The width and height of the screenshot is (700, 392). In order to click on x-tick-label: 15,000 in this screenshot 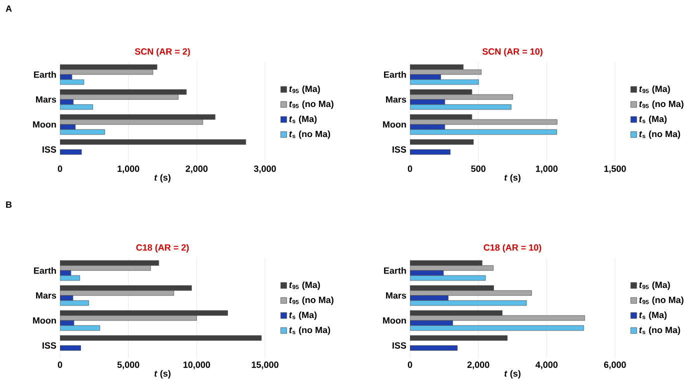, I will do `click(265, 366)`.